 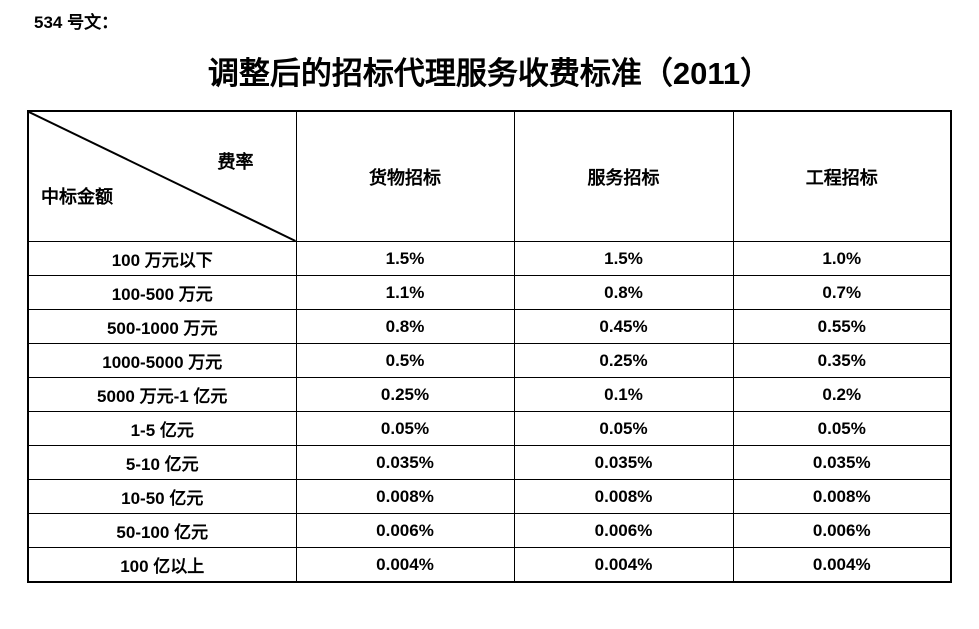 I want to click on row-label-cell: 100-500 万元, so click(x=162, y=292).